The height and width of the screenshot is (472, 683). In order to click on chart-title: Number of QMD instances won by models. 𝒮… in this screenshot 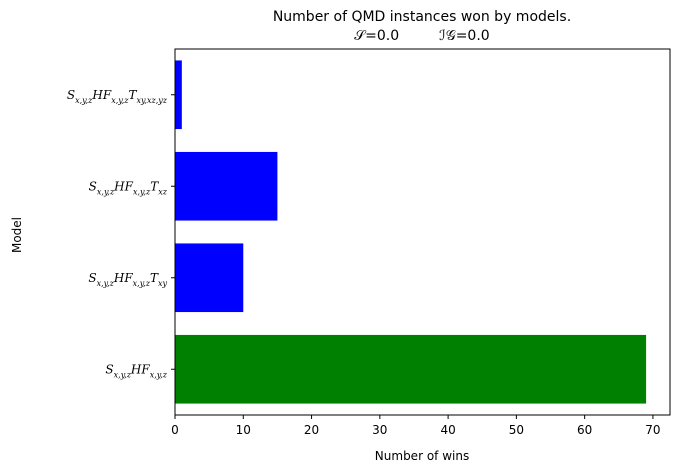, I will do `click(422, 26)`.